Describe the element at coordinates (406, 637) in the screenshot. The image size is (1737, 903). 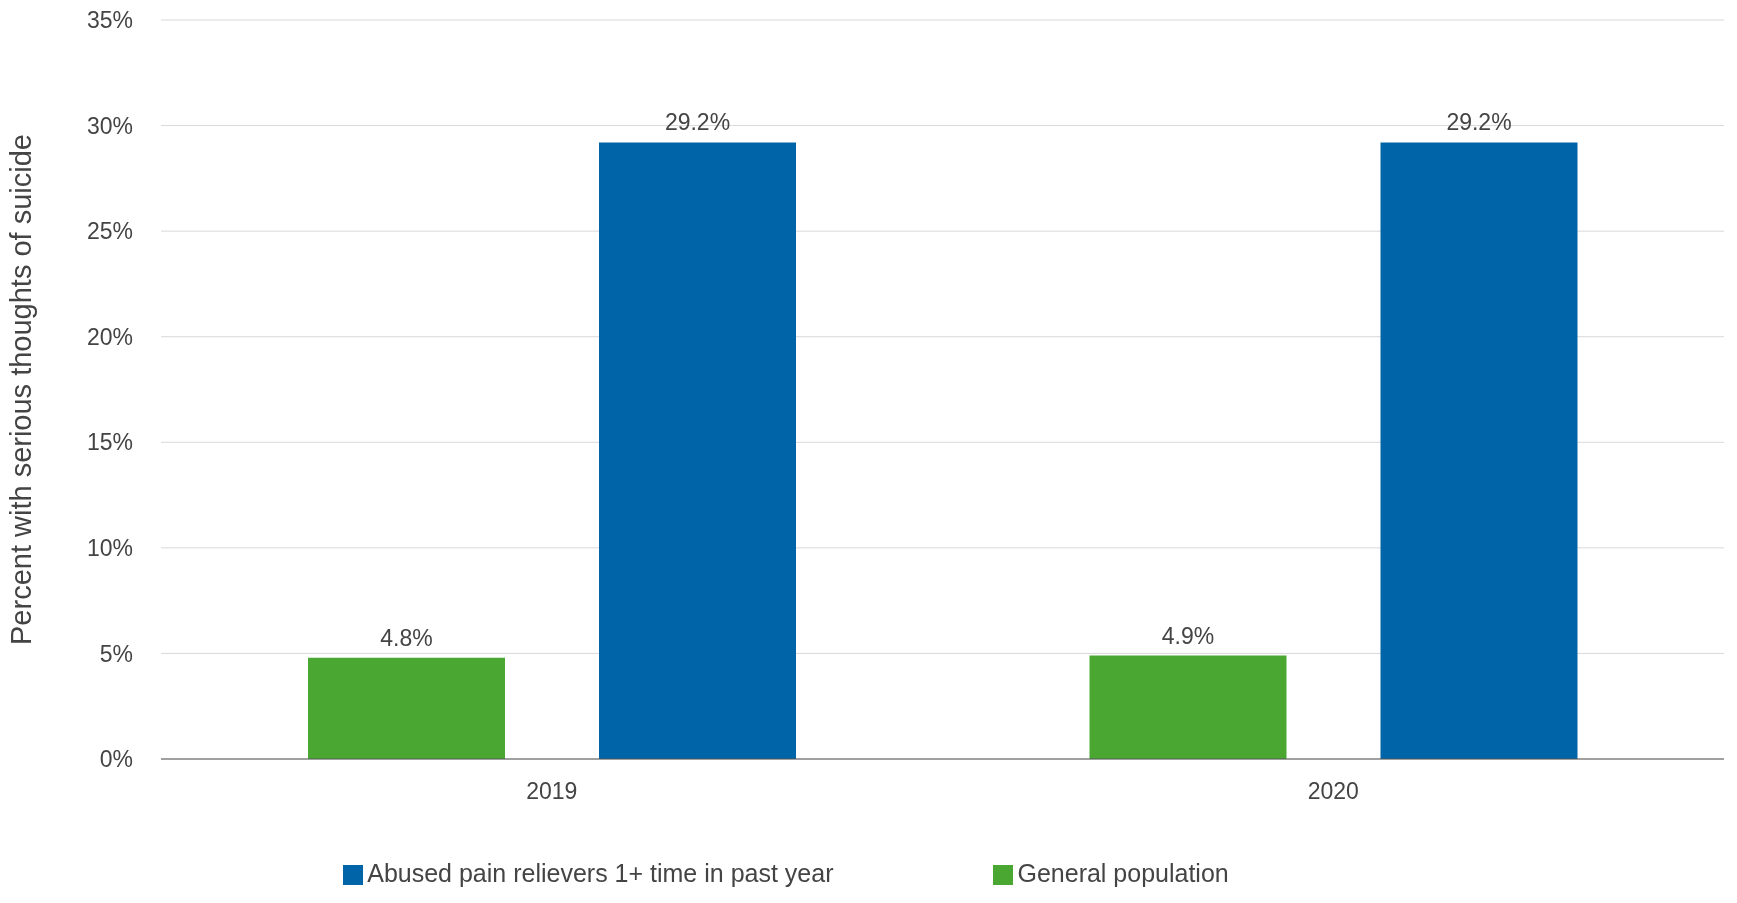
I see `data-label: 4.8%` at that location.